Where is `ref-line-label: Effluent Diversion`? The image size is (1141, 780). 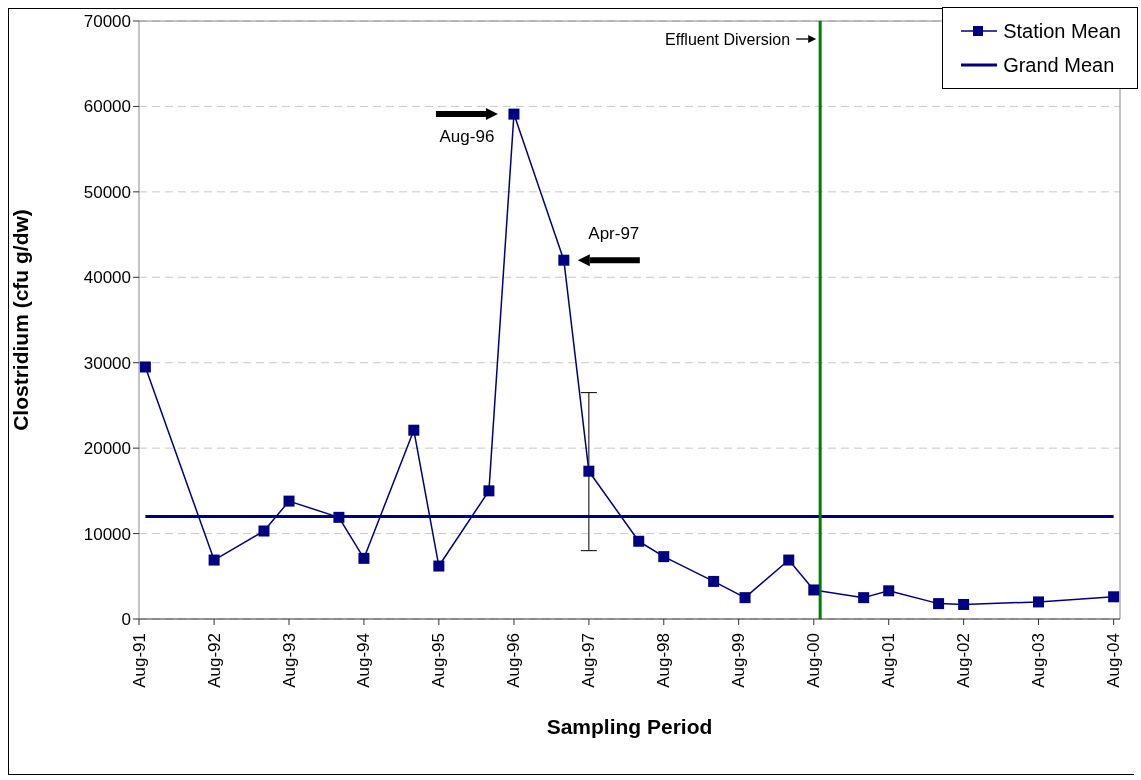
ref-line-label: Effluent Diversion is located at coordinates (728, 39).